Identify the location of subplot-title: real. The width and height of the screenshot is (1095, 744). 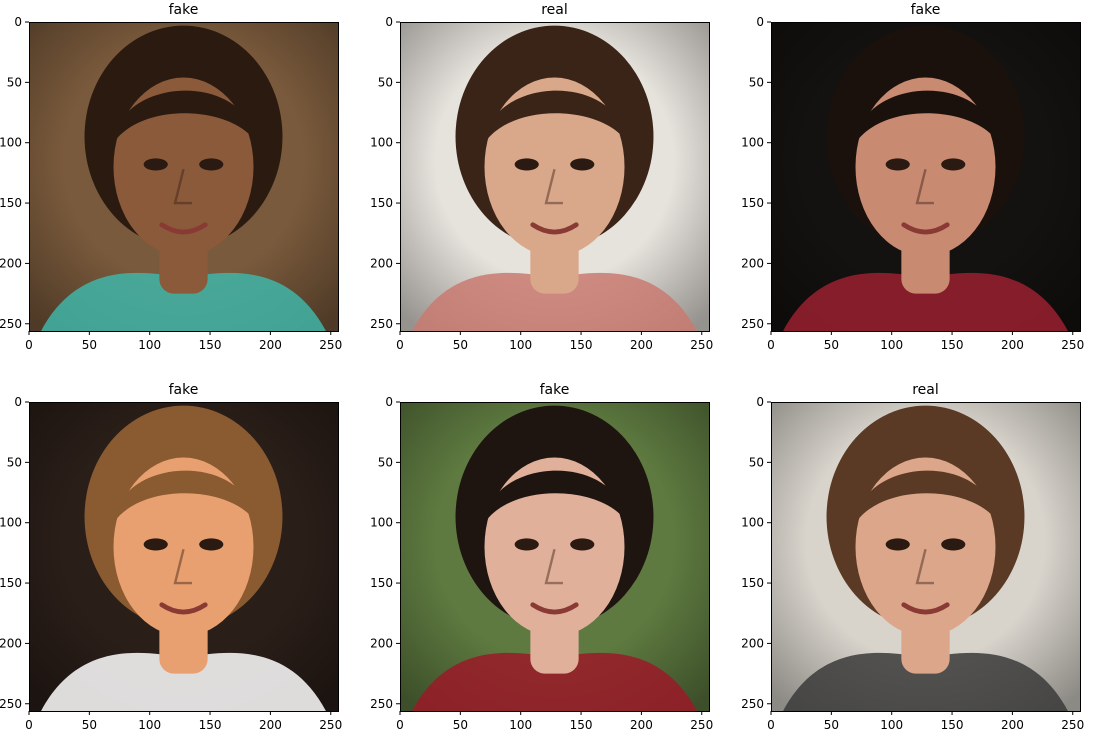
(554, 10).